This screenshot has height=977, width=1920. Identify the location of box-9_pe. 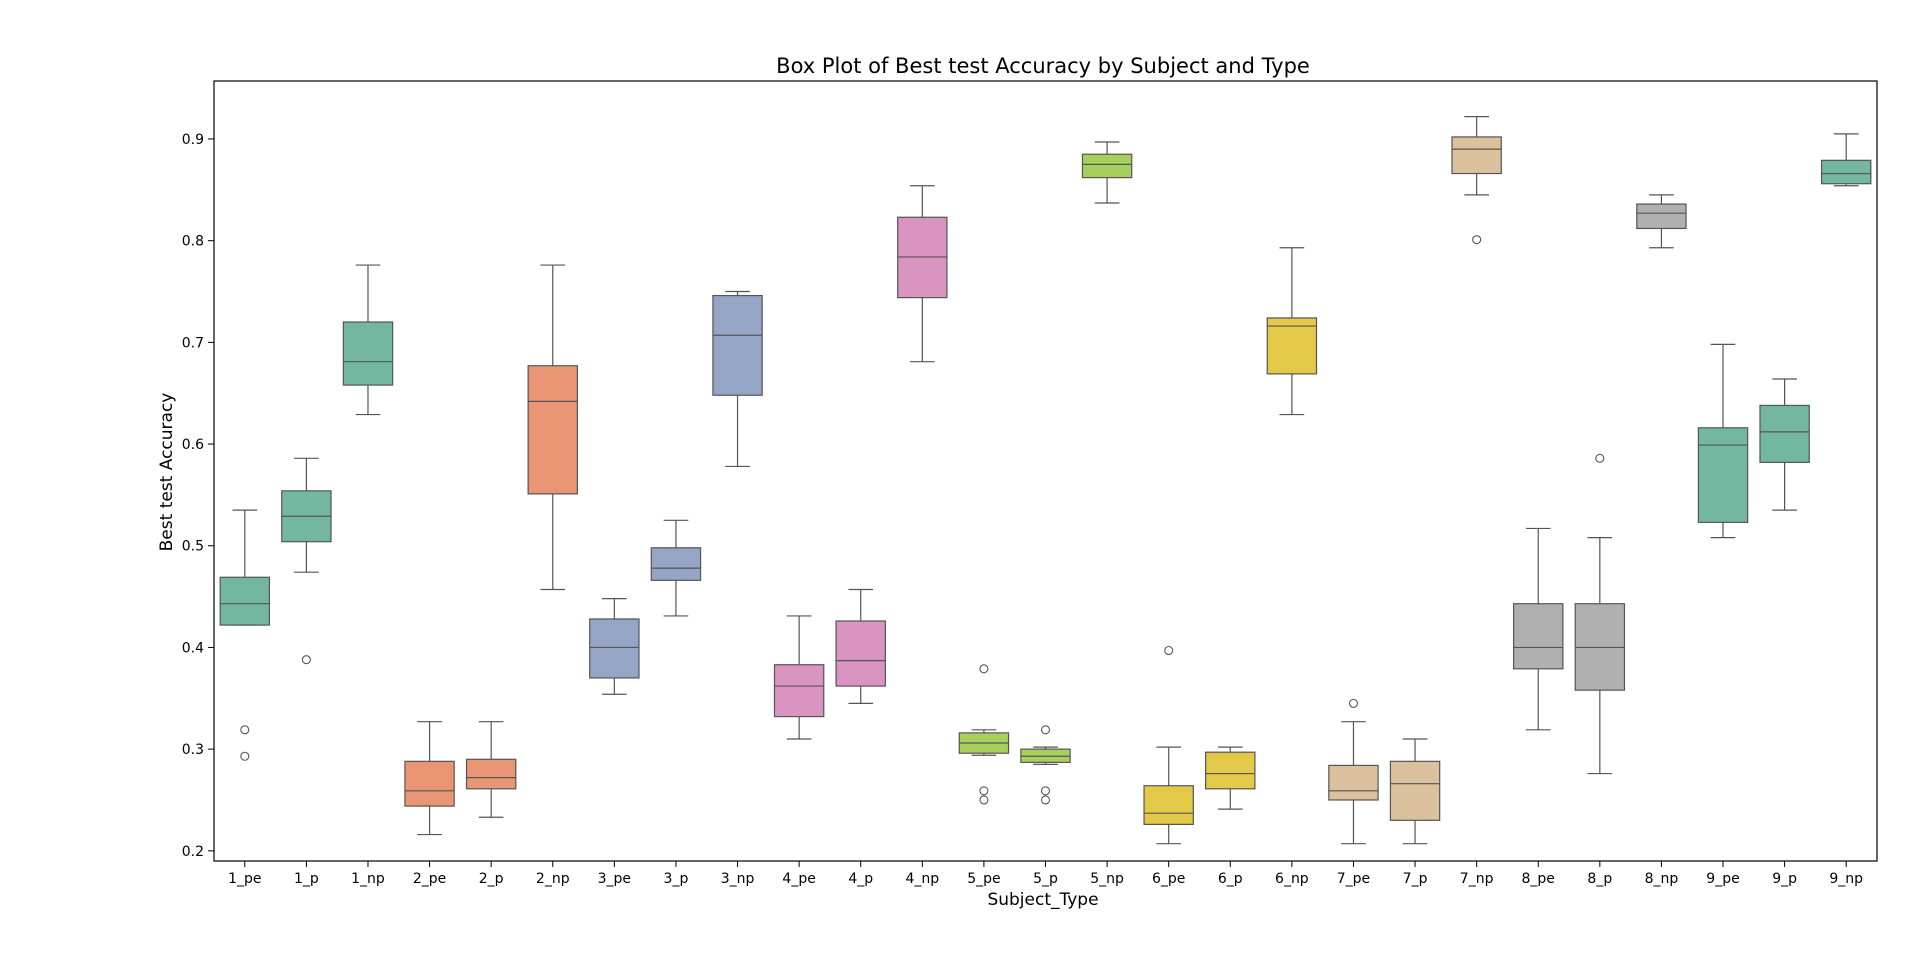
(1723, 441).